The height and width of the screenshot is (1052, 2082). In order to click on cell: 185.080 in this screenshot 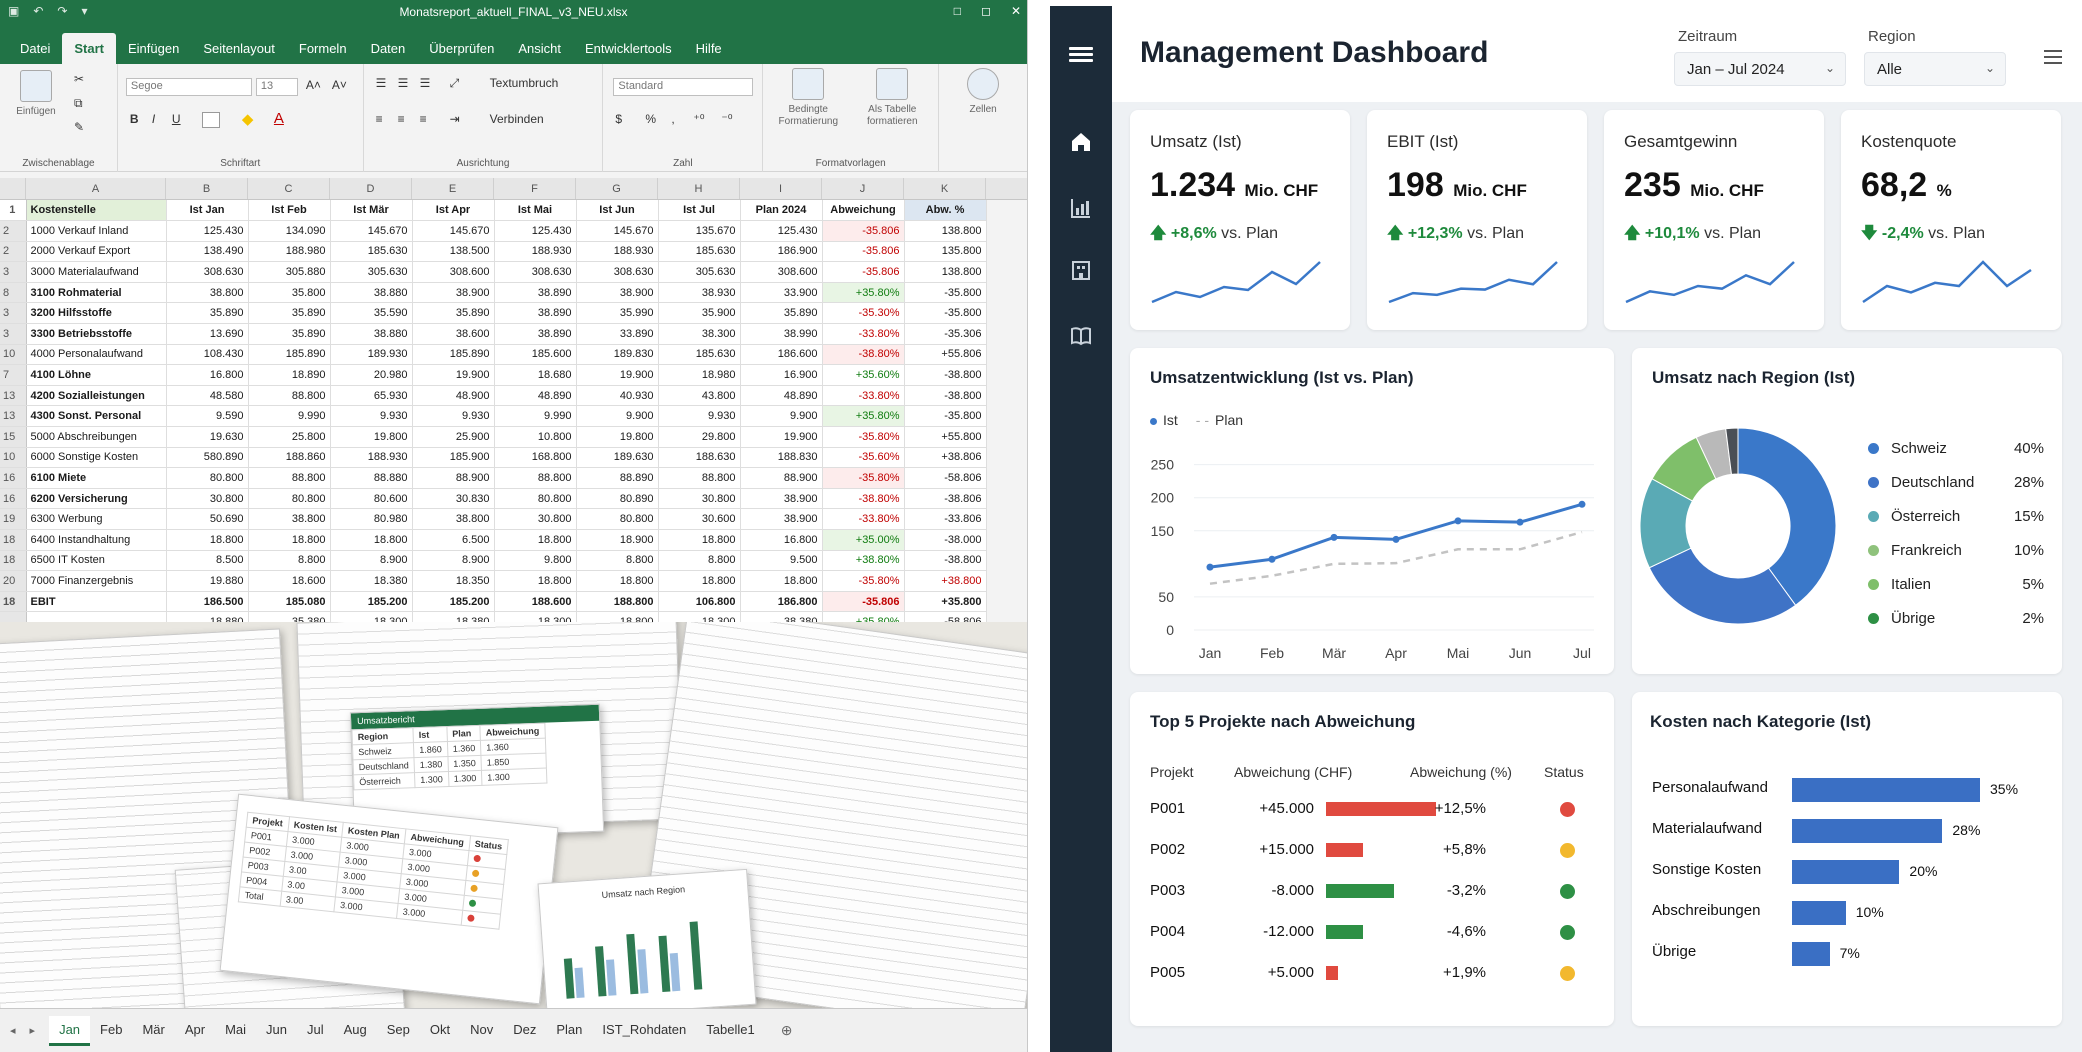, I will do `click(289, 602)`.